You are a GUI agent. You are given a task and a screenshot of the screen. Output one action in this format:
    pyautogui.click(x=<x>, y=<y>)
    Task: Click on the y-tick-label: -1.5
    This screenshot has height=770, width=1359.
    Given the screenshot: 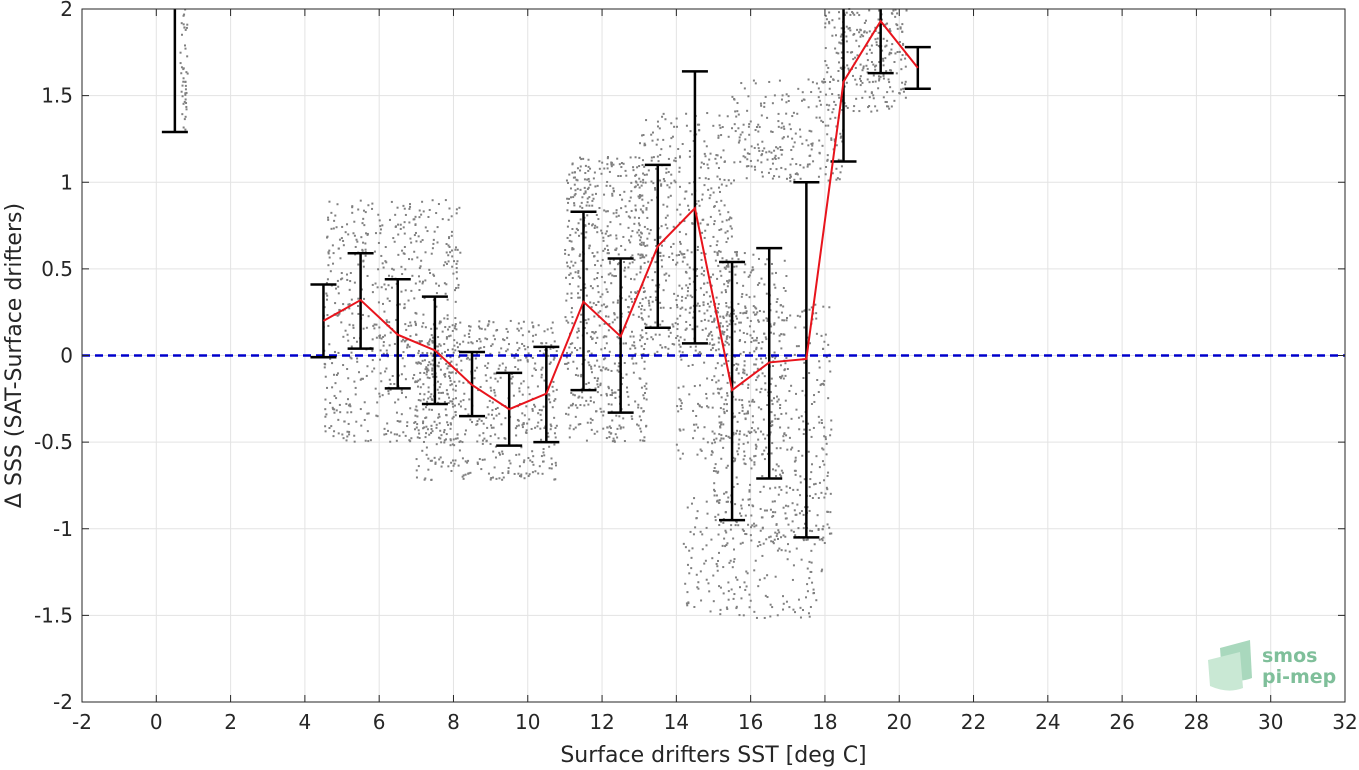 What is the action you would take?
    pyautogui.click(x=53, y=615)
    